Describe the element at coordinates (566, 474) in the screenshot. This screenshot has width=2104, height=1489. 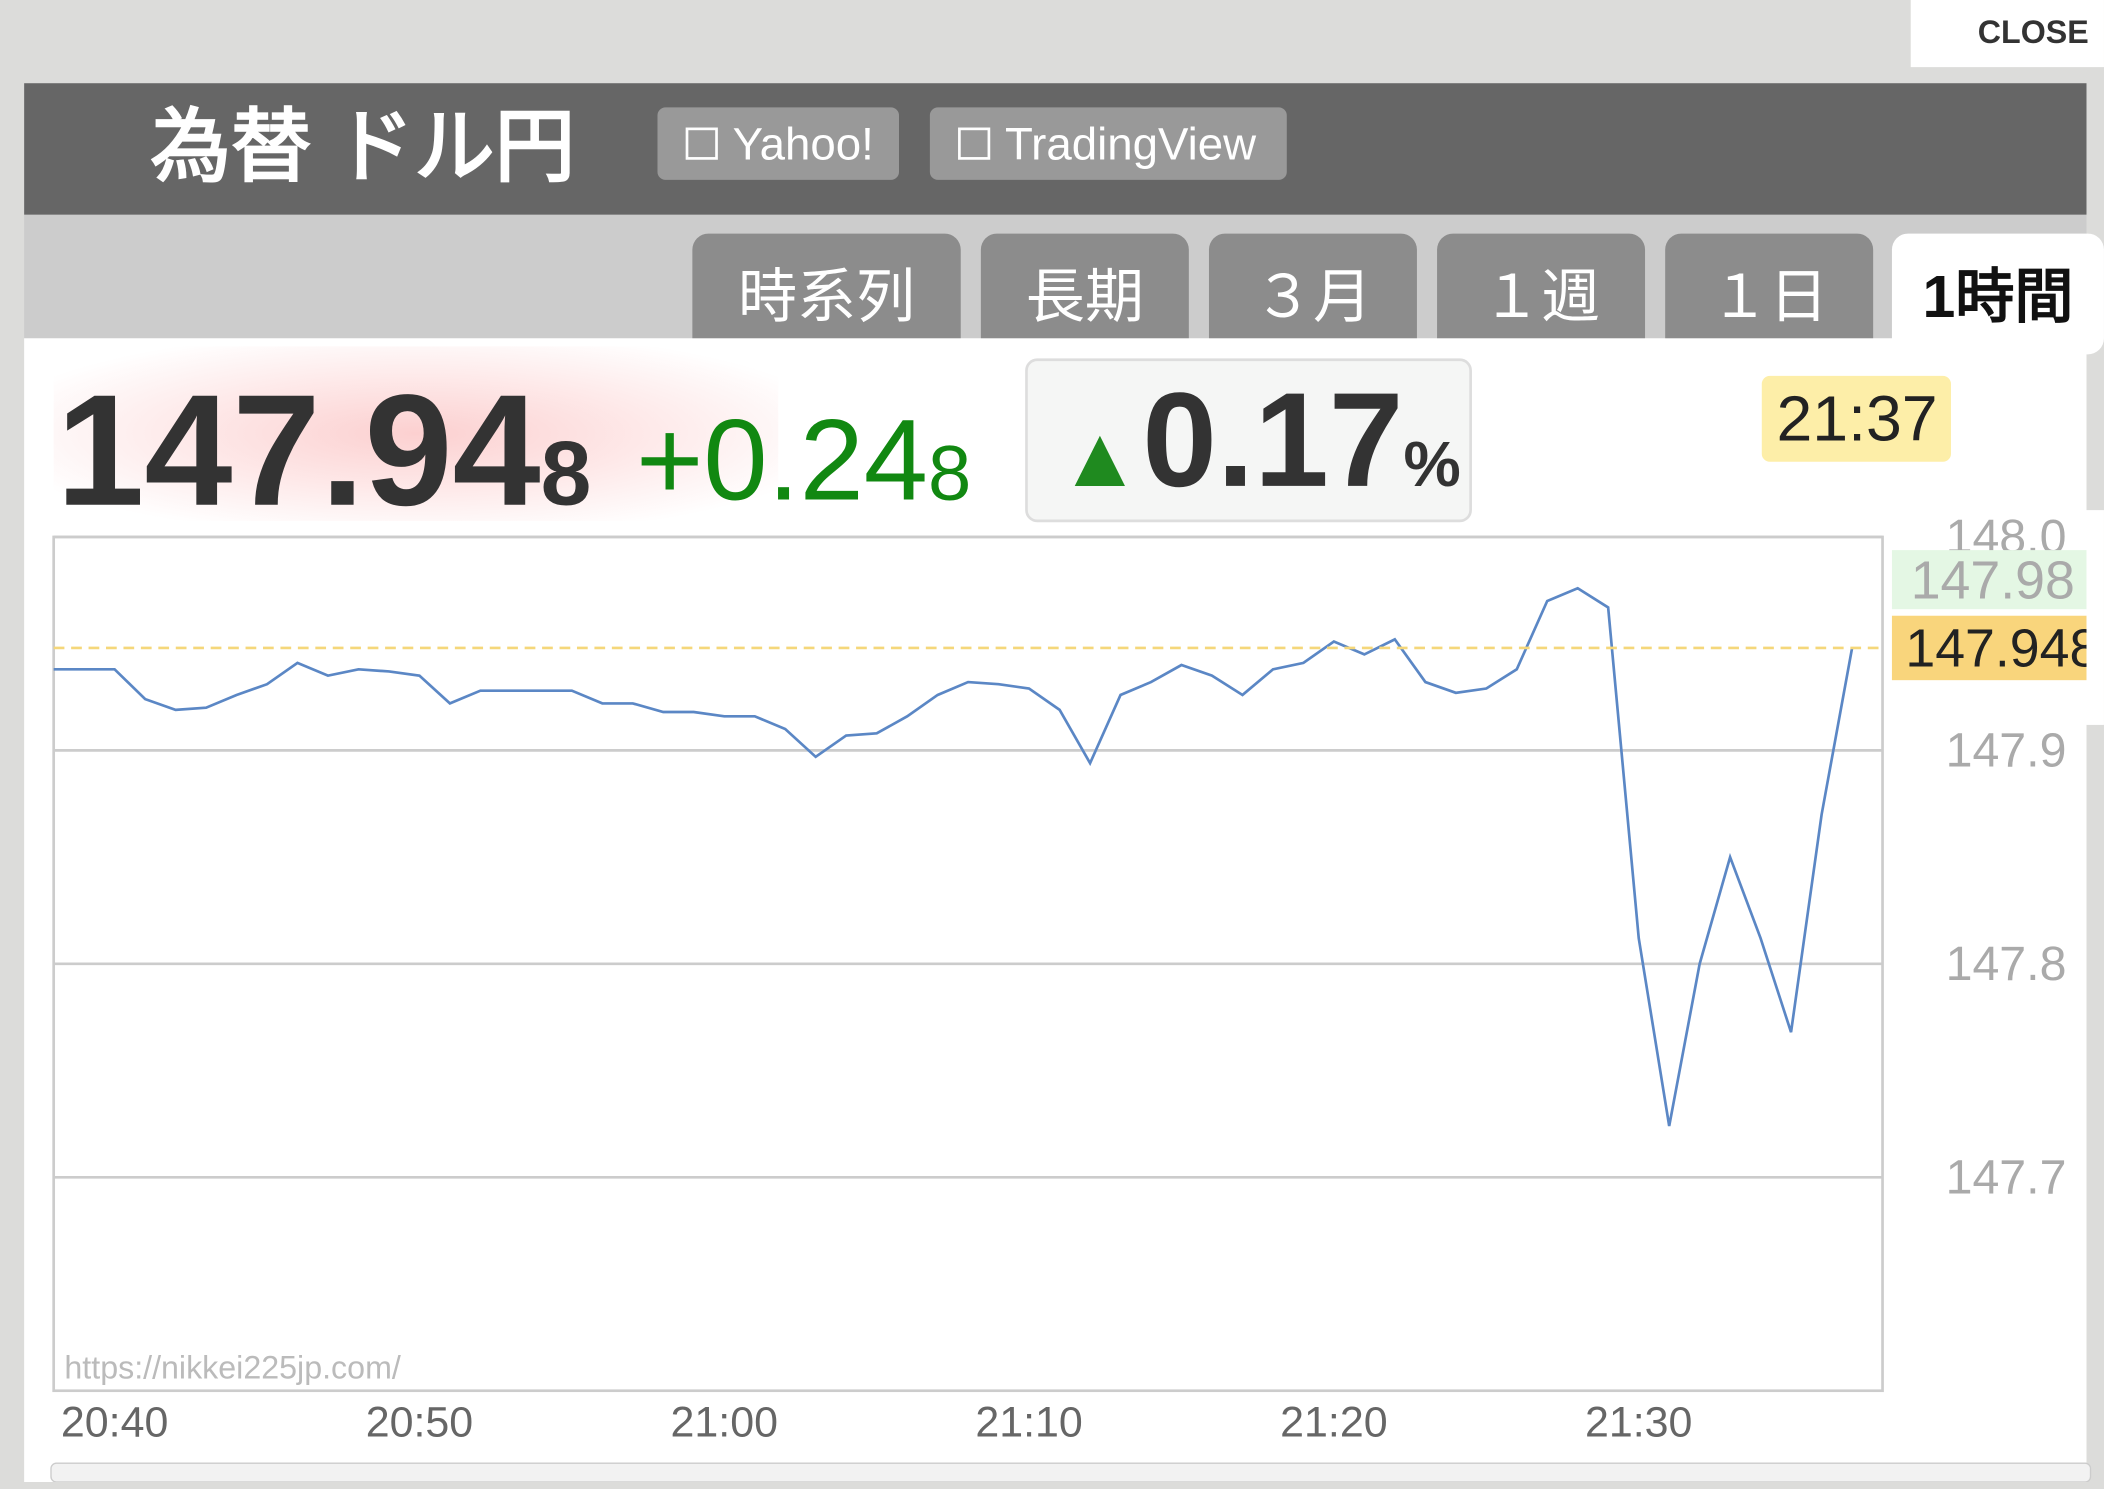
I see `price-sub: 8` at that location.